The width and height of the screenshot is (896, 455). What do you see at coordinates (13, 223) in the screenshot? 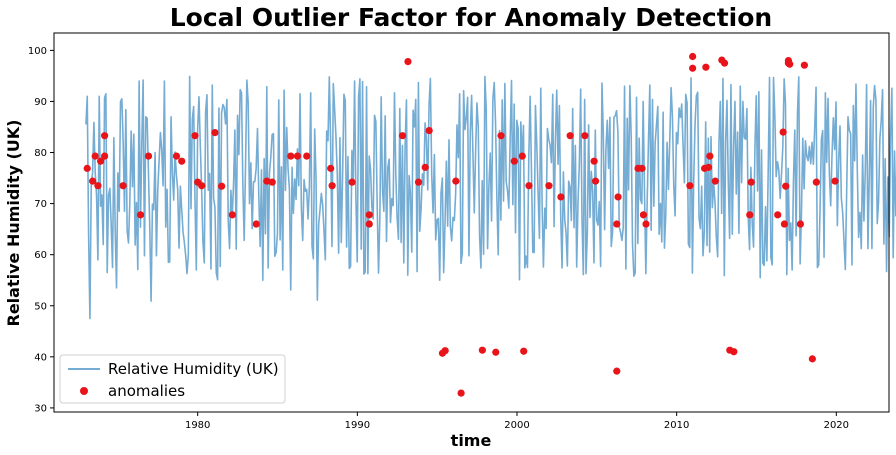
I see `y-axis-label: Relative Humidity (UK)` at bounding box center [13, 223].